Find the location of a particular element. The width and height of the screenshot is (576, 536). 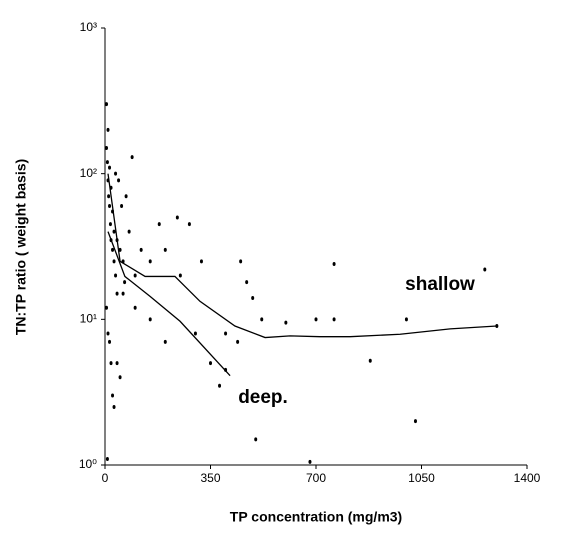

y-tick-label: 10⁰ is located at coordinates (88, 464).